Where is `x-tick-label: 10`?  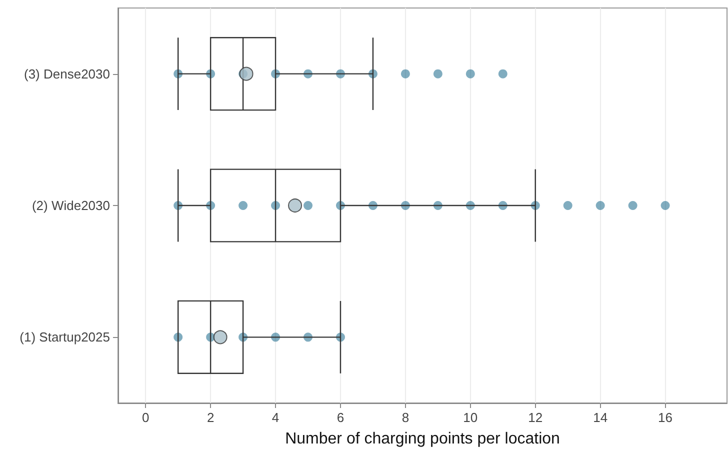
x-tick-label: 10 is located at coordinates (470, 417).